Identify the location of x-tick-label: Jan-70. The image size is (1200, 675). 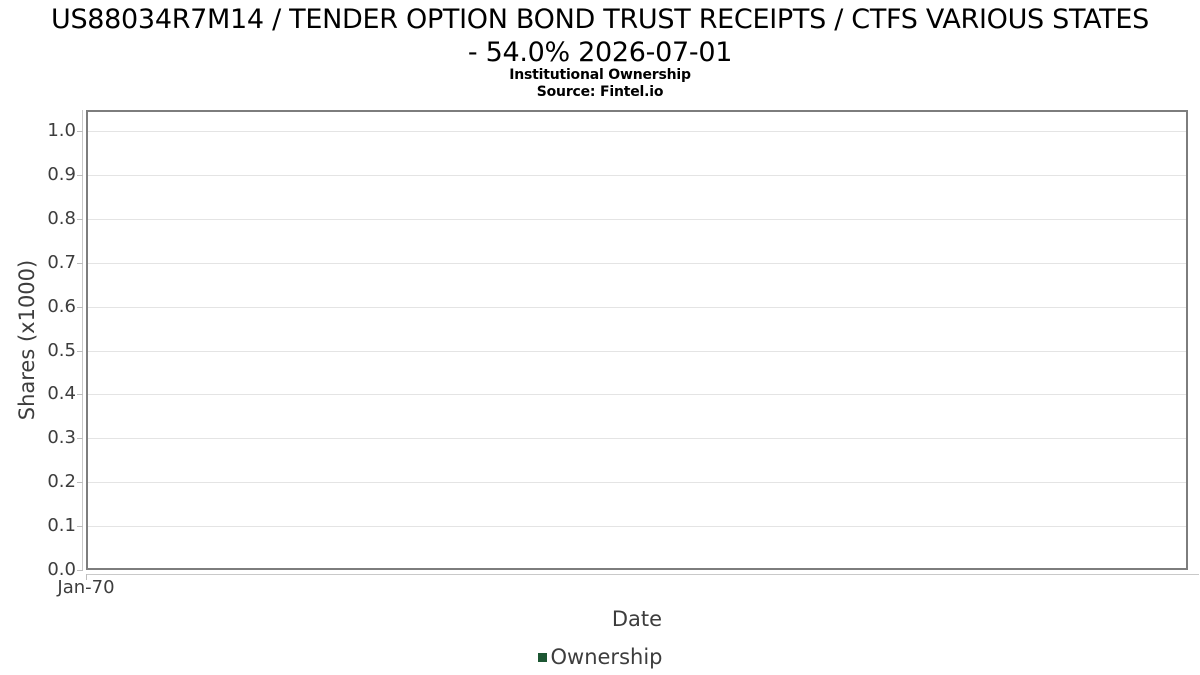
(86, 587).